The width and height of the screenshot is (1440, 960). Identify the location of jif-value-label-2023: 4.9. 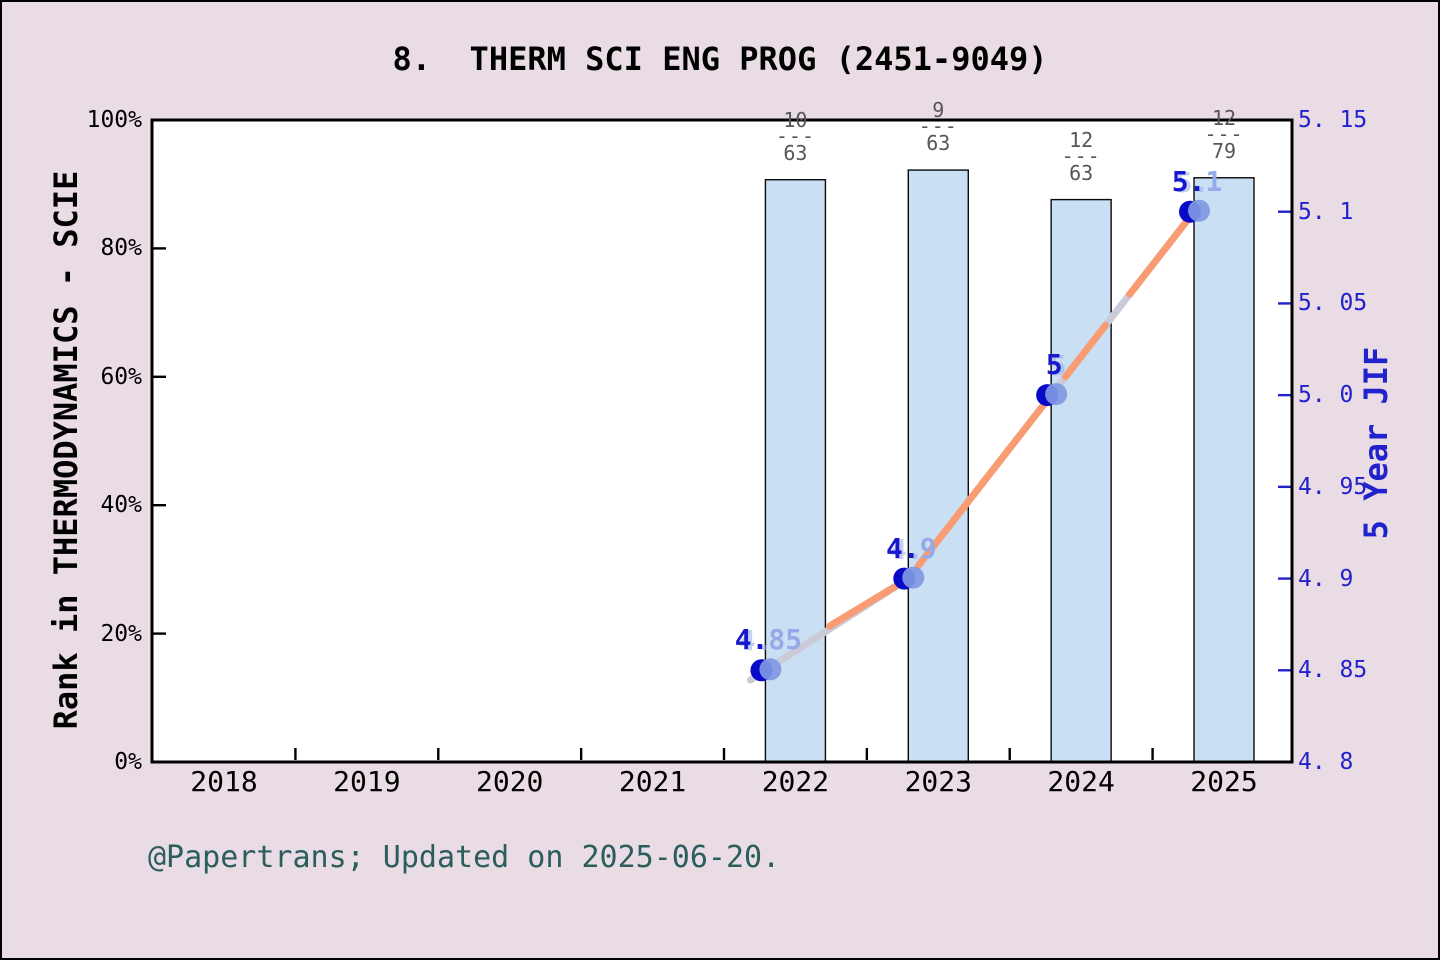
(911, 548).